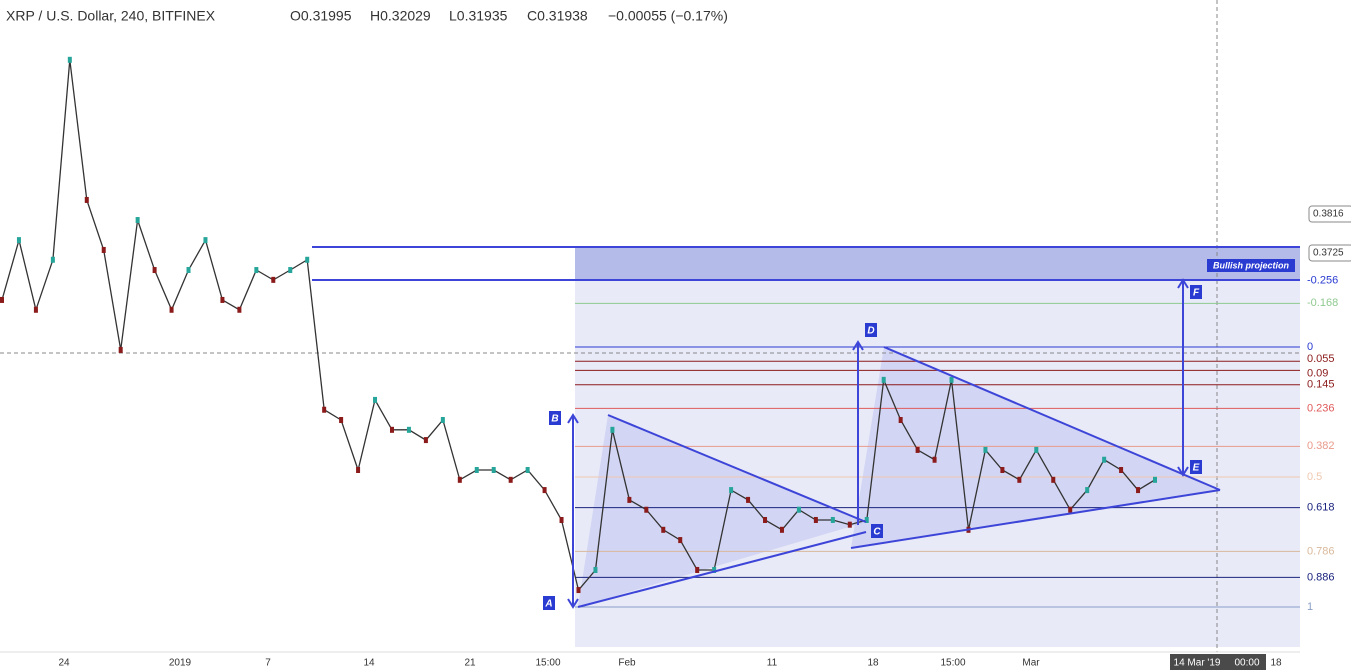 Image resolution: width=1351 pixels, height=670 pixels. I want to click on point-label: E, so click(1196, 468).